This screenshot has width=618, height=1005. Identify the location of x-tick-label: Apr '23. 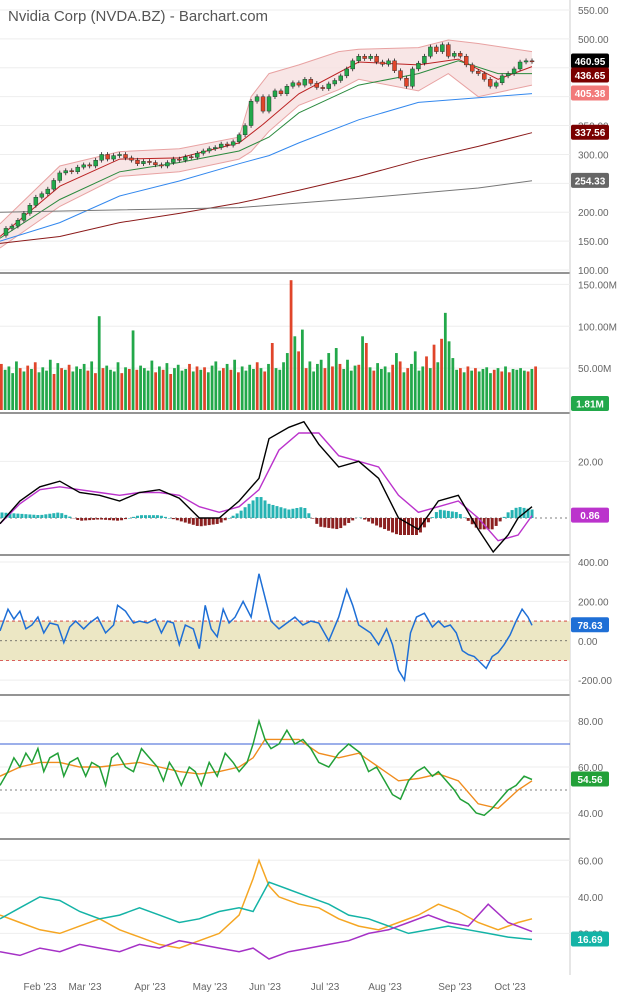
(150, 987).